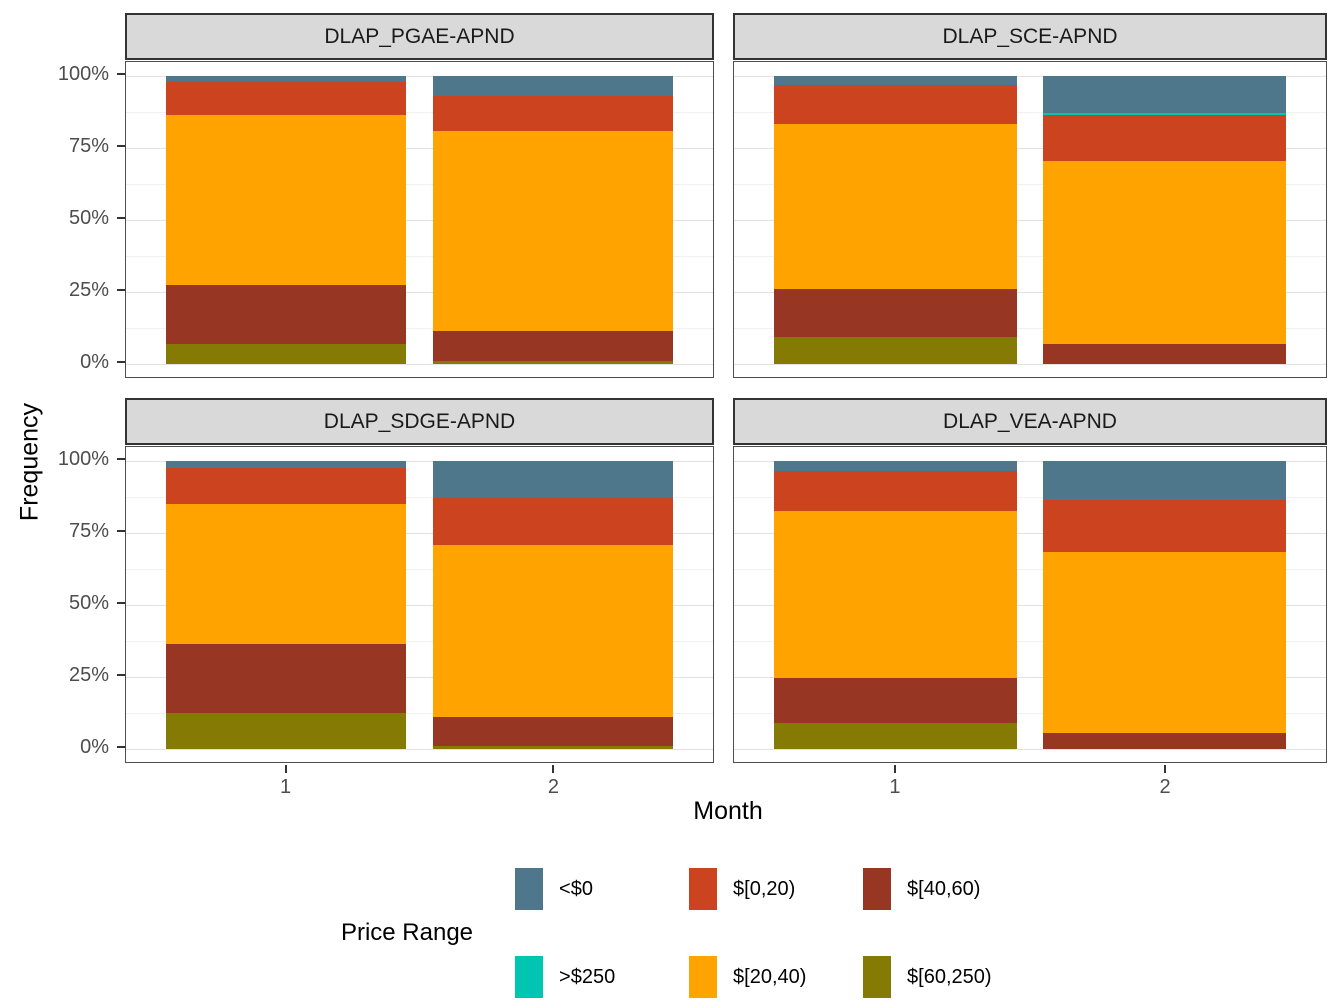 The height and width of the screenshot is (1008, 1344). I want to click on facet-strip-title: DLAP_SCE-APND, so click(1030, 36).